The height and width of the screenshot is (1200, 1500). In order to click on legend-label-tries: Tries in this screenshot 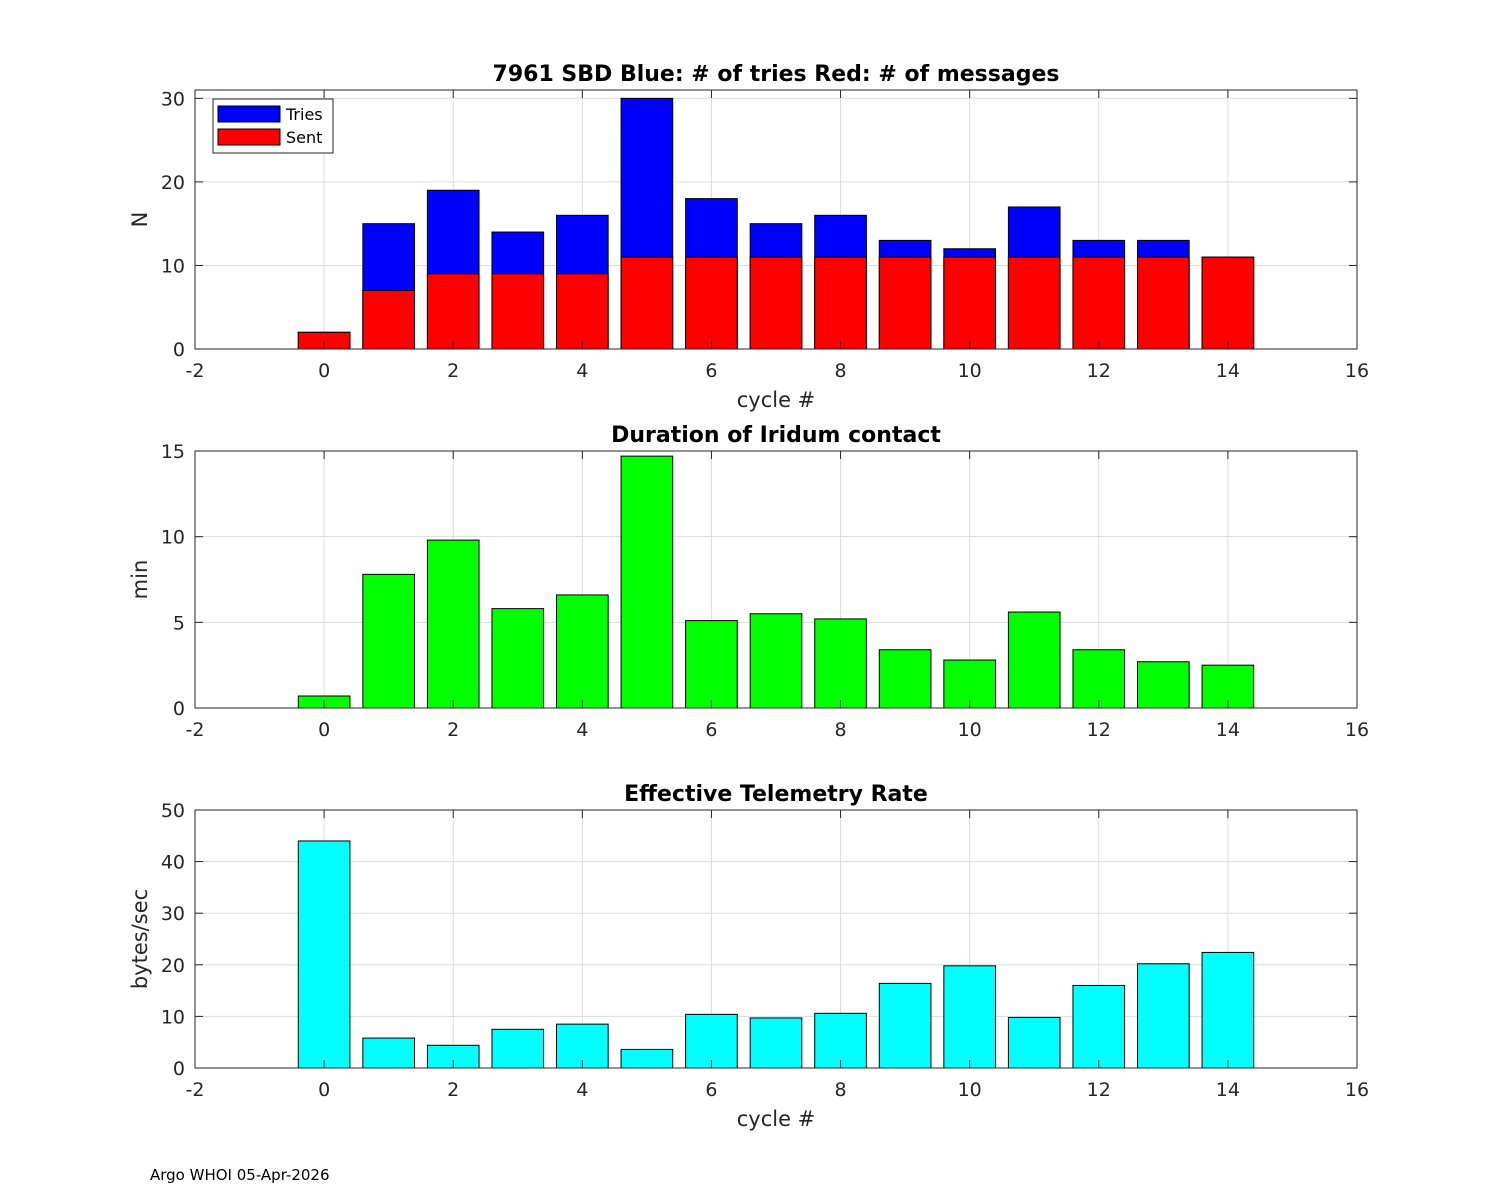, I will do `click(304, 114)`.